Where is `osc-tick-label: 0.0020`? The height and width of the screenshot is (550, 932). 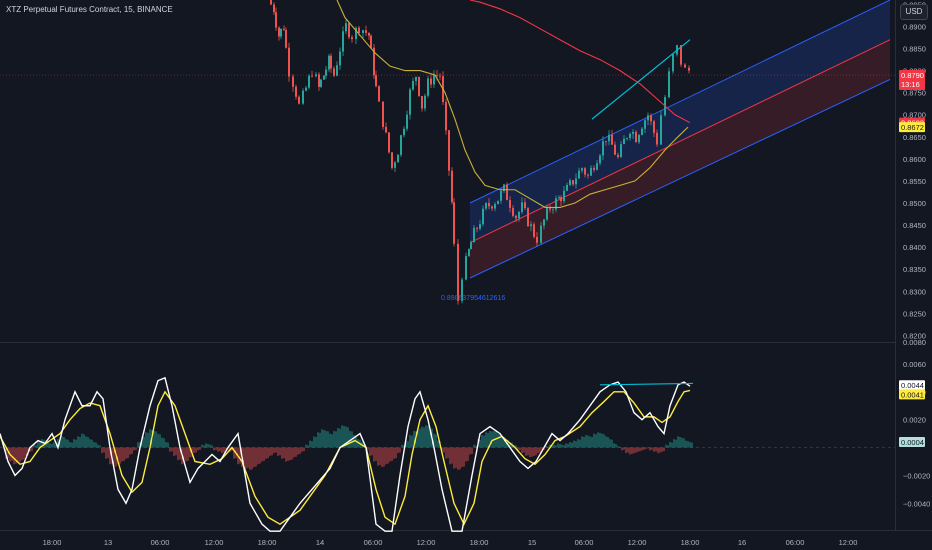 osc-tick-label: 0.0020 is located at coordinates (914, 420).